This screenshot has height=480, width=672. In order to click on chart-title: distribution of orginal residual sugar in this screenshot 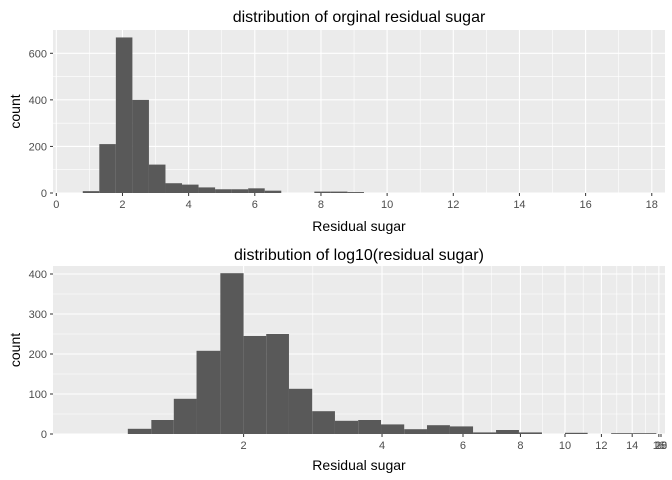, I will do `click(359, 17)`.